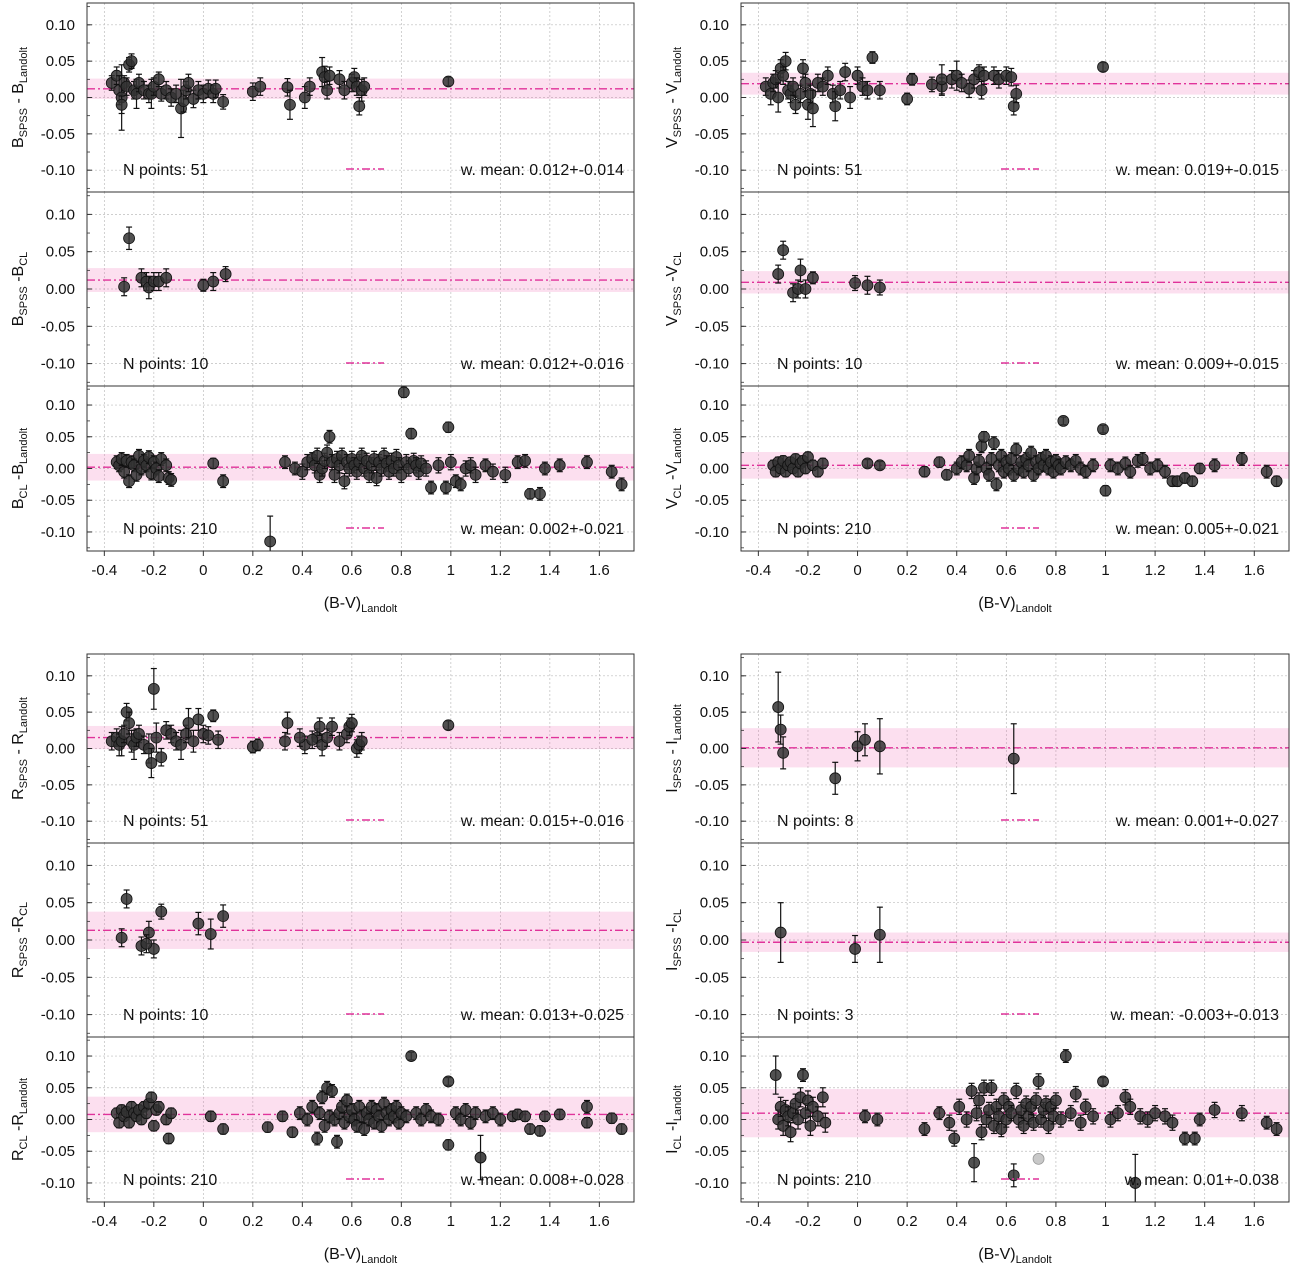 This screenshot has height=1274, width=1298. What do you see at coordinates (674, 940) in the screenshot?
I see `y-axis-label: ISPSS -ICL` at bounding box center [674, 940].